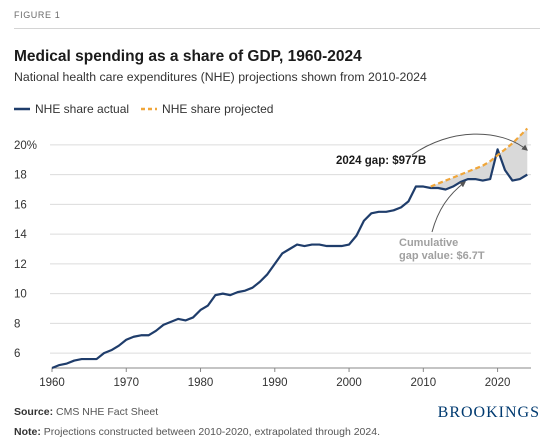 Image resolution: width=554 pixels, height=447 pixels. What do you see at coordinates (20, 295) in the screenshot?
I see `y-tick-label: 10` at bounding box center [20, 295].